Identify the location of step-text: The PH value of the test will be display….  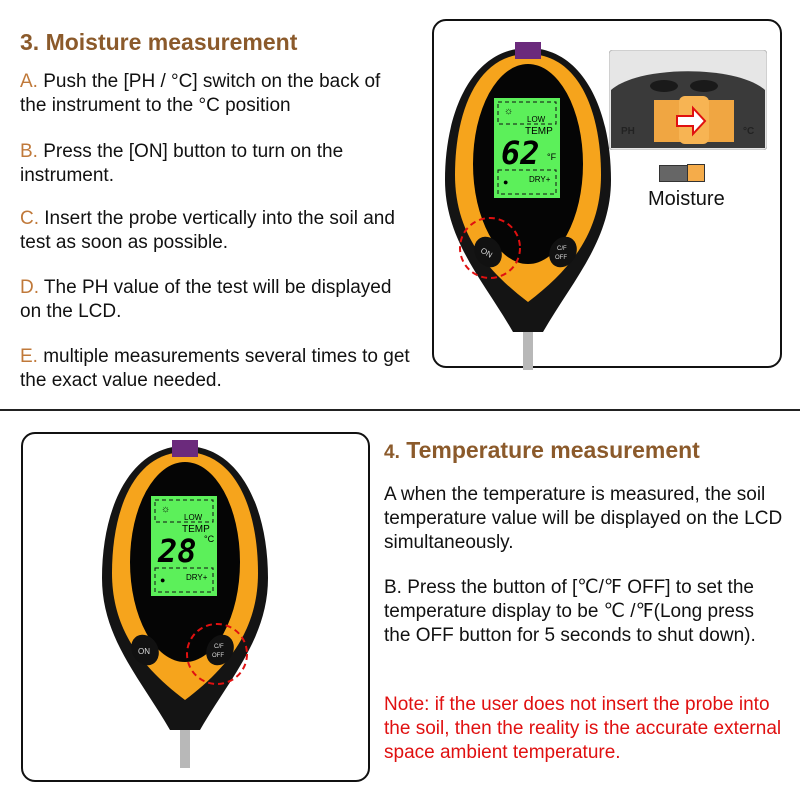
(206, 299).